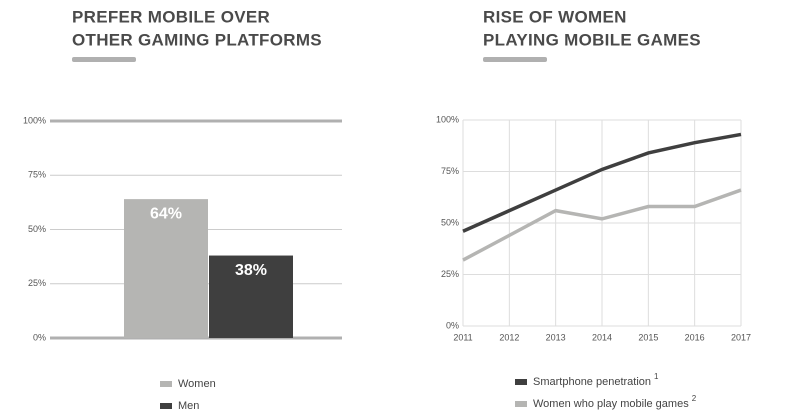 The width and height of the screenshot is (800, 418). I want to click on legend-superscript: 1, so click(656, 376).